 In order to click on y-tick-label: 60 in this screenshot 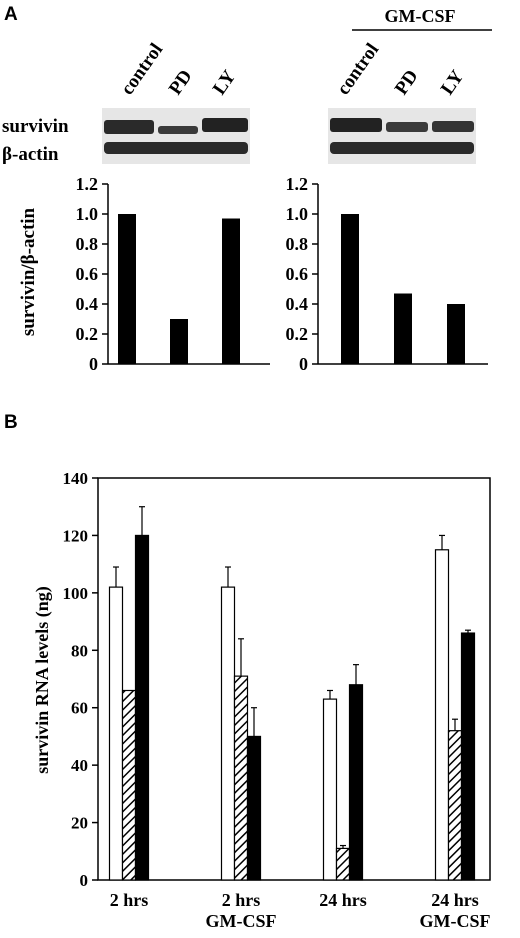, I will do `click(79, 708)`.